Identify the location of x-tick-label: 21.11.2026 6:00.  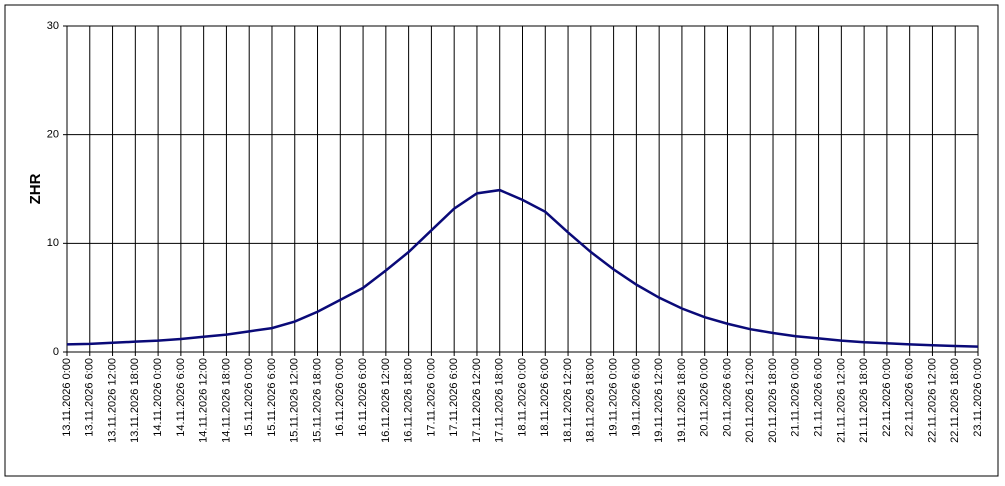
(818, 397).